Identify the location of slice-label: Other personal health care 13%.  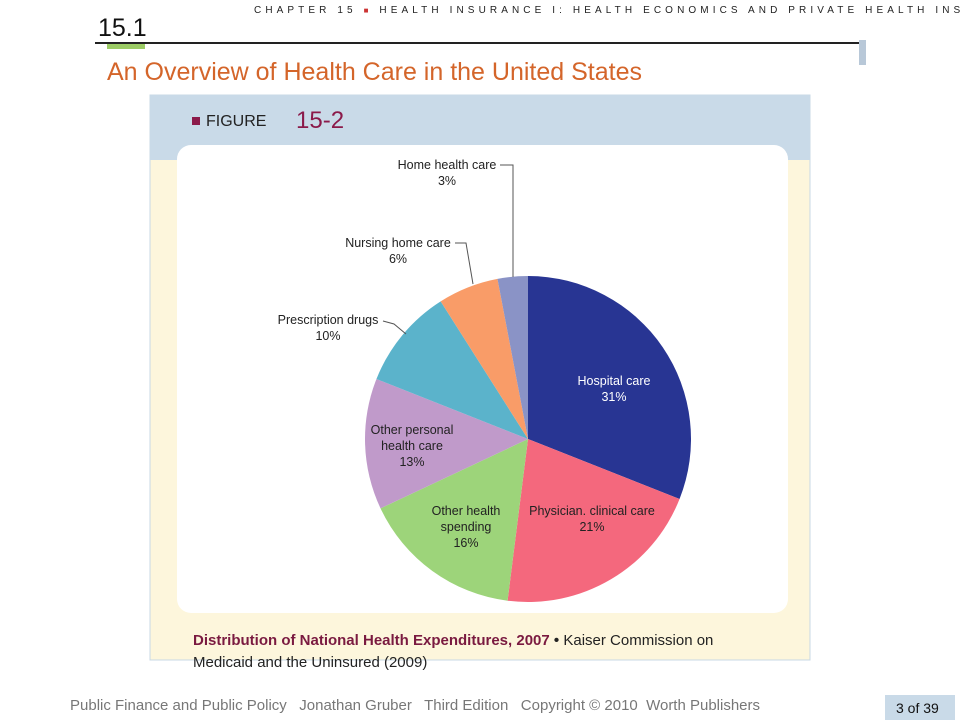
(412, 446).